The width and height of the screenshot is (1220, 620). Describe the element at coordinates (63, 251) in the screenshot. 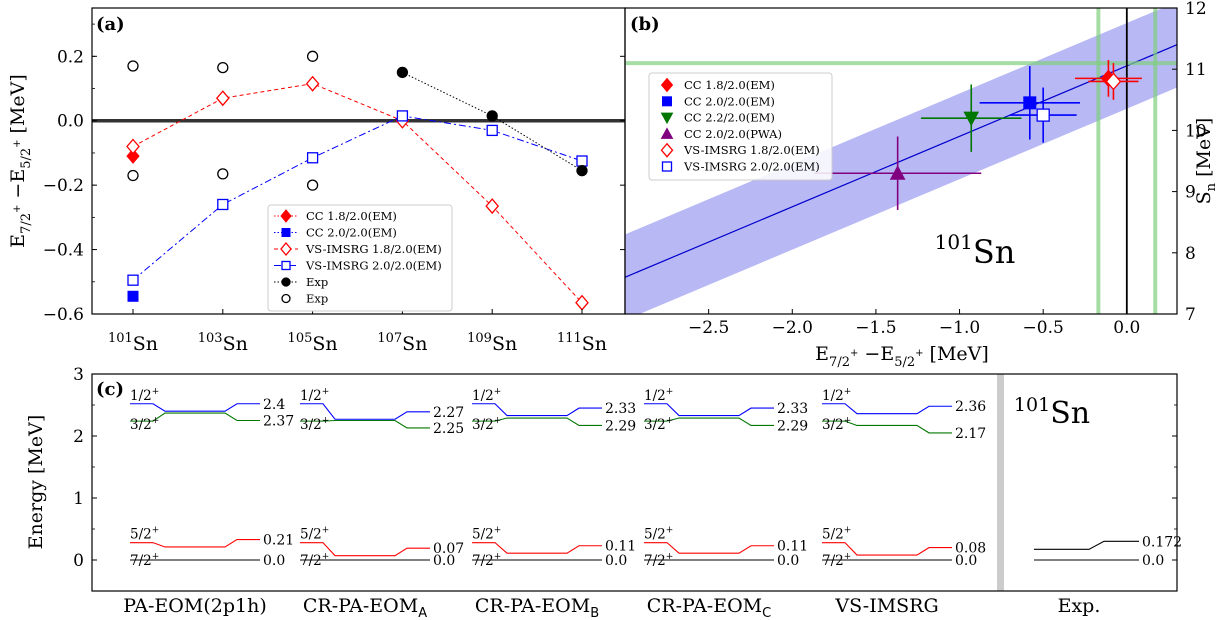

I see `y-tick-label-a: −0.4` at that location.